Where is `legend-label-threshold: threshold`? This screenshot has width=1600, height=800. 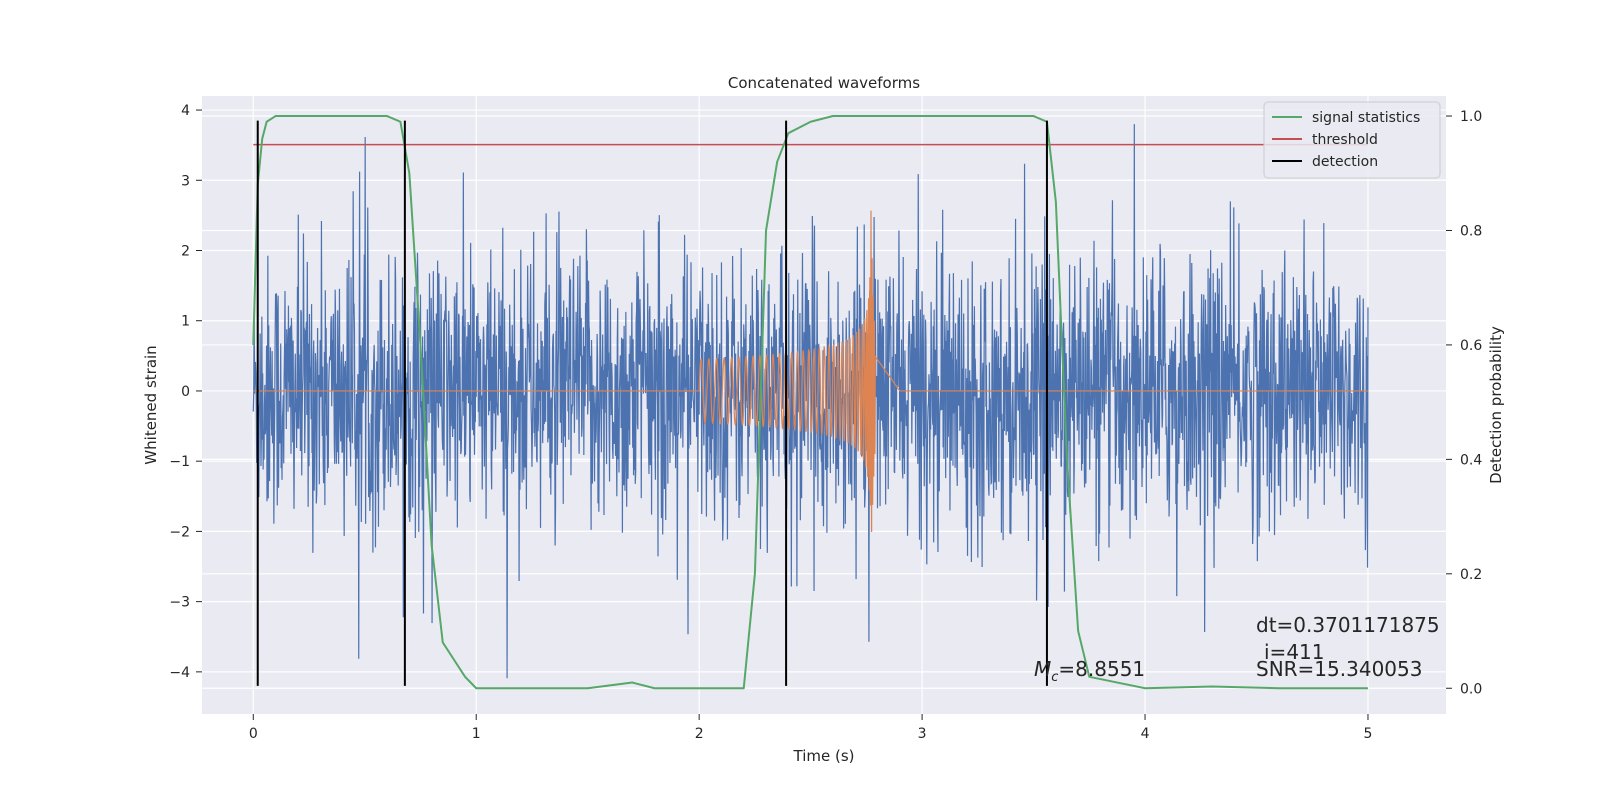 legend-label-threshold: threshold is located at coordinates (1345, 140).